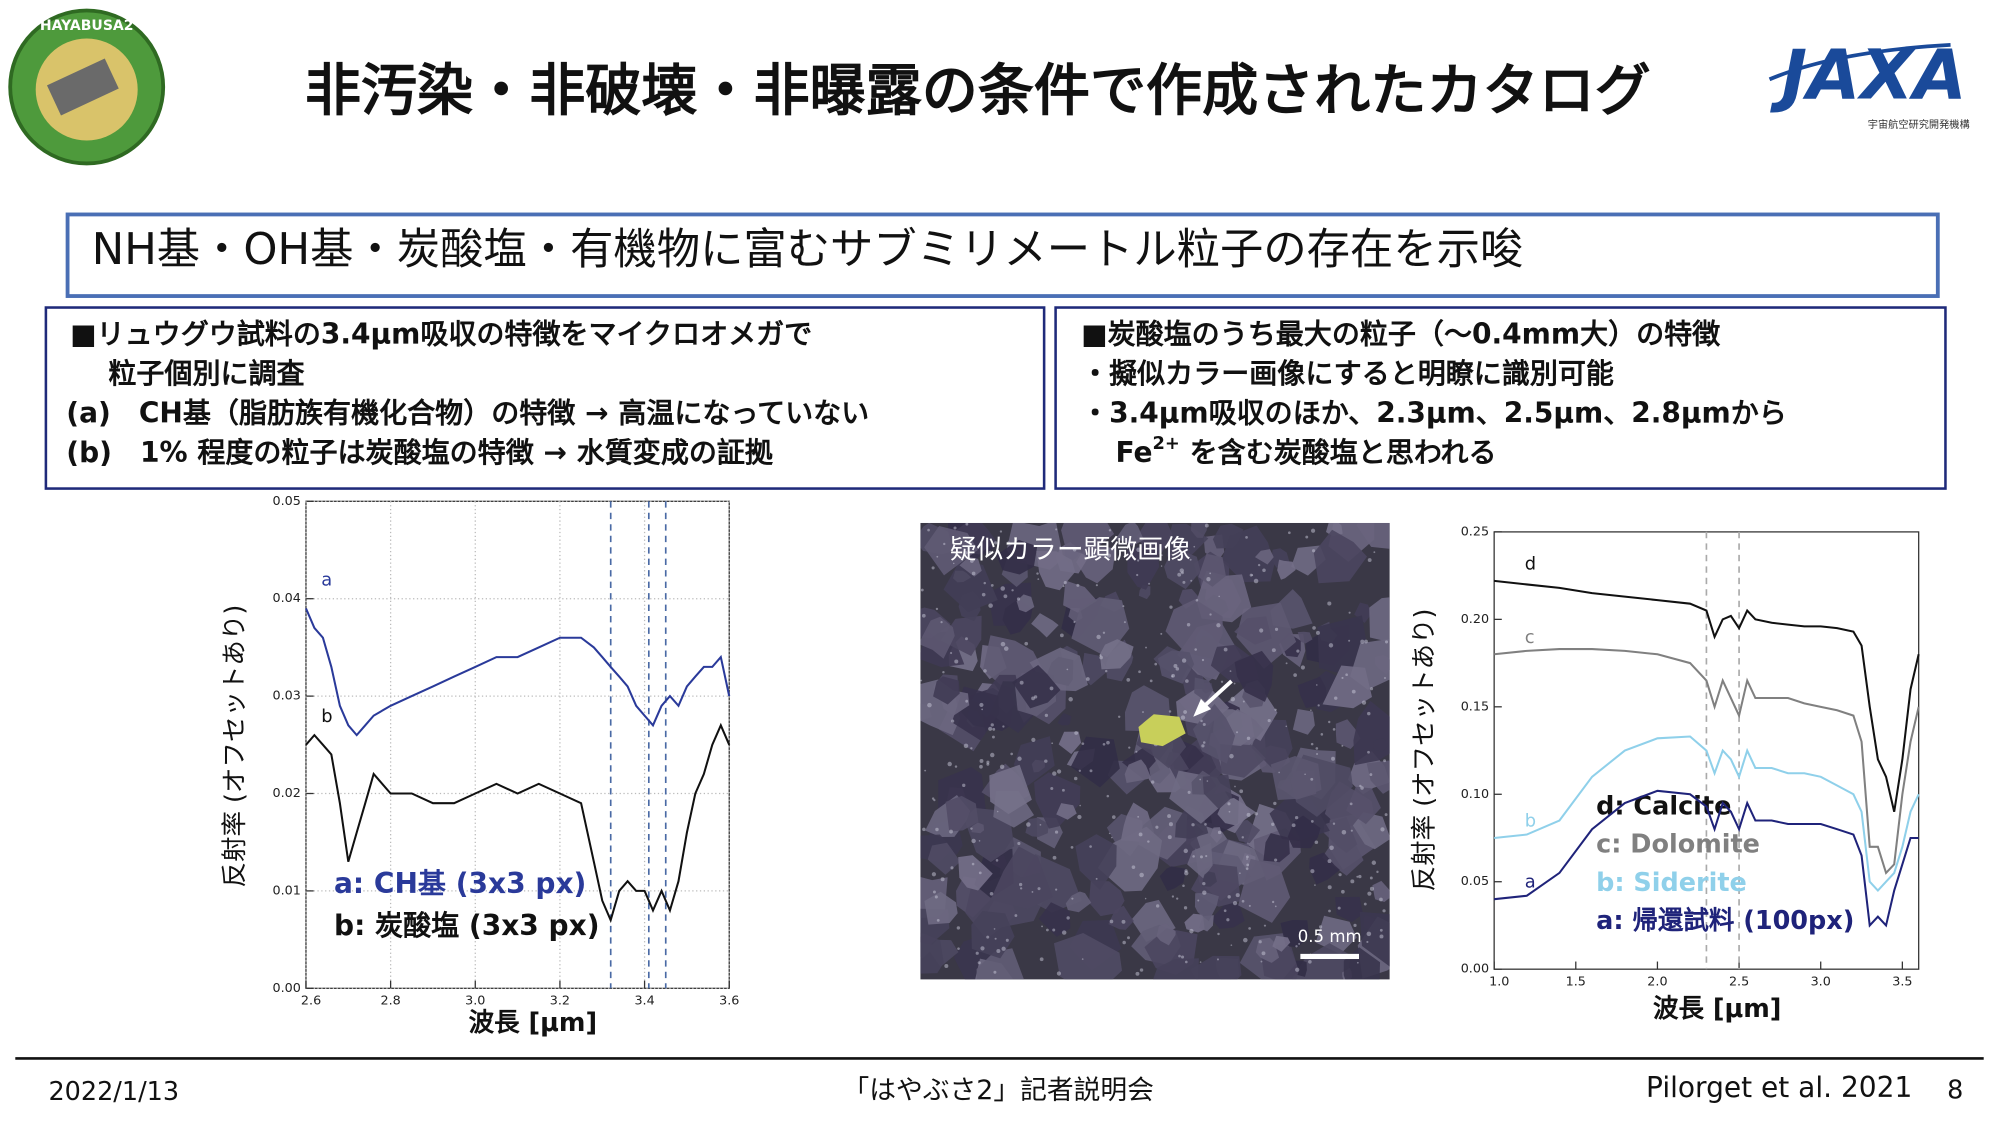  Describe the element at coordinates (533, 1023) in the screenshot. I see `x-axis-label: 波長 [μm]` at that location.